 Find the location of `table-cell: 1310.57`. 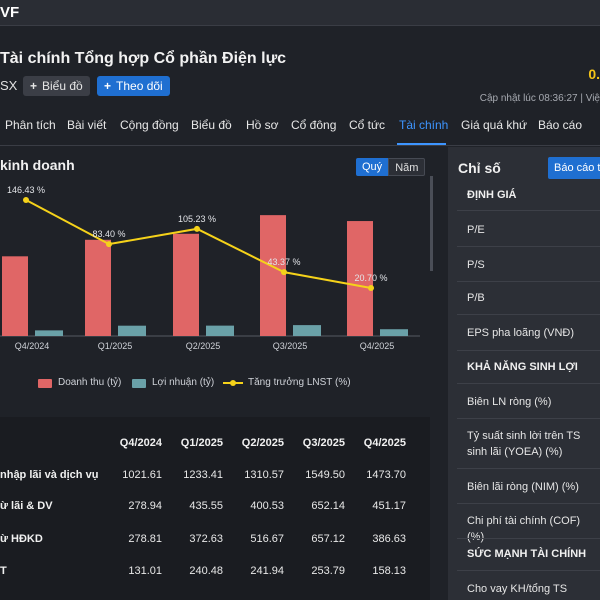

table-cell: 1310.57 is located at coordinates (264, 475).